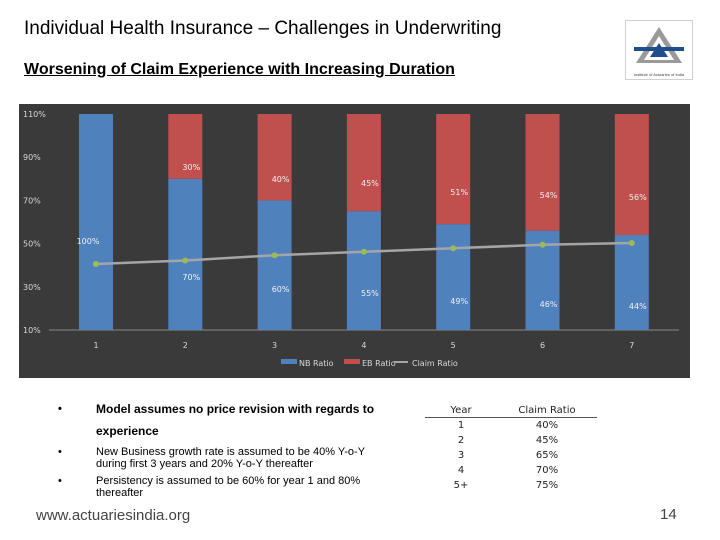 Image resolution: width=720 pixels, height=540 pixels. I want to click on table-header-row: Year Claim Ratio, so click(511, 410).